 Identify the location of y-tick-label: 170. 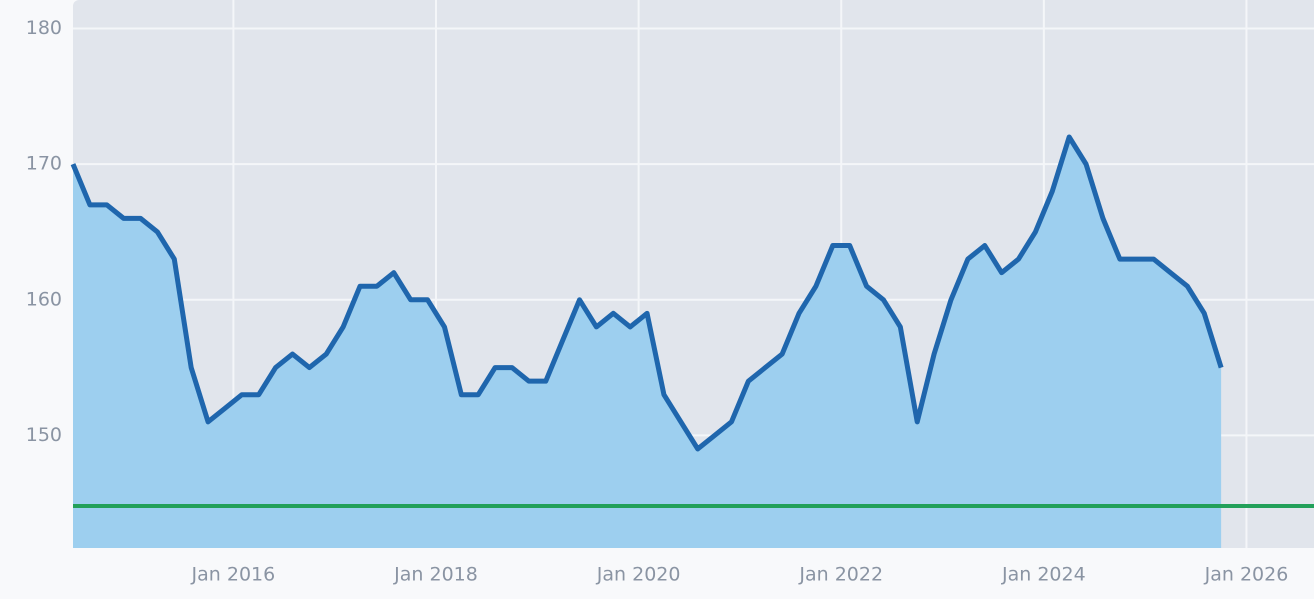
(44, 164).